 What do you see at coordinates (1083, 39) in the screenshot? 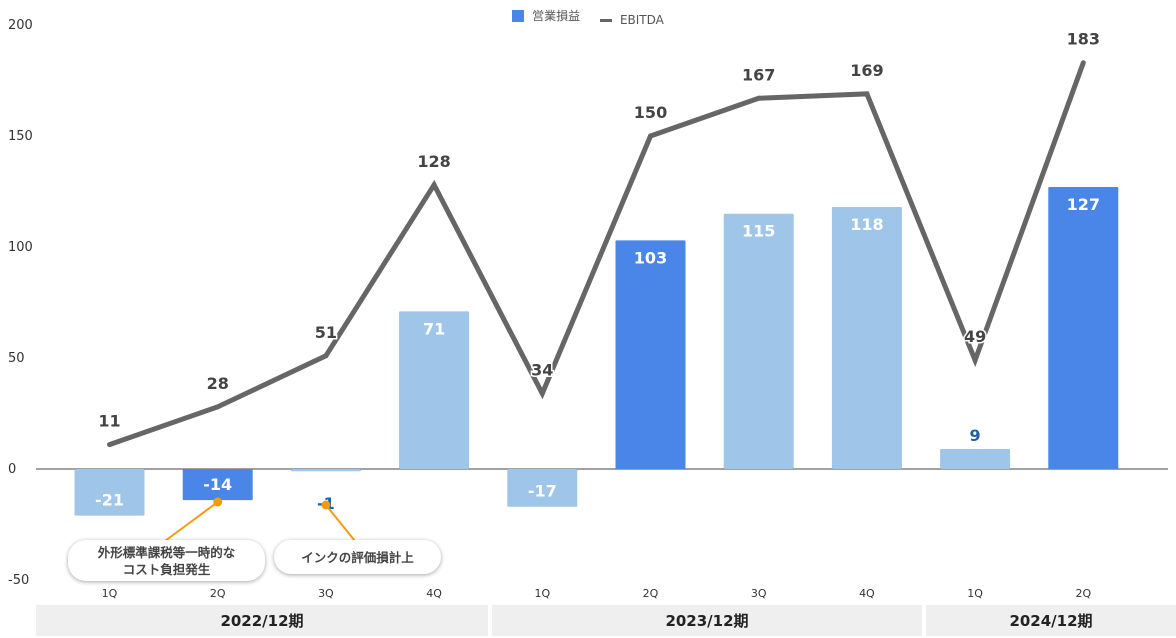
I see `ebitda-value-label: 183` at bounding box center [1083, 39].